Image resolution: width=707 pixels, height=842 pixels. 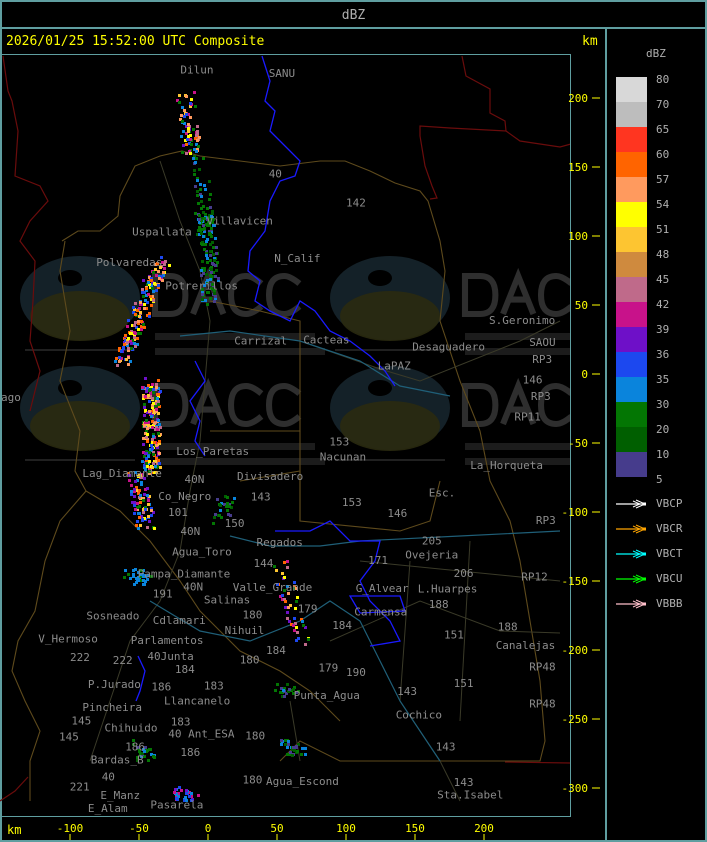 I want to click on place-label: 188, so click(x=439, y=604).